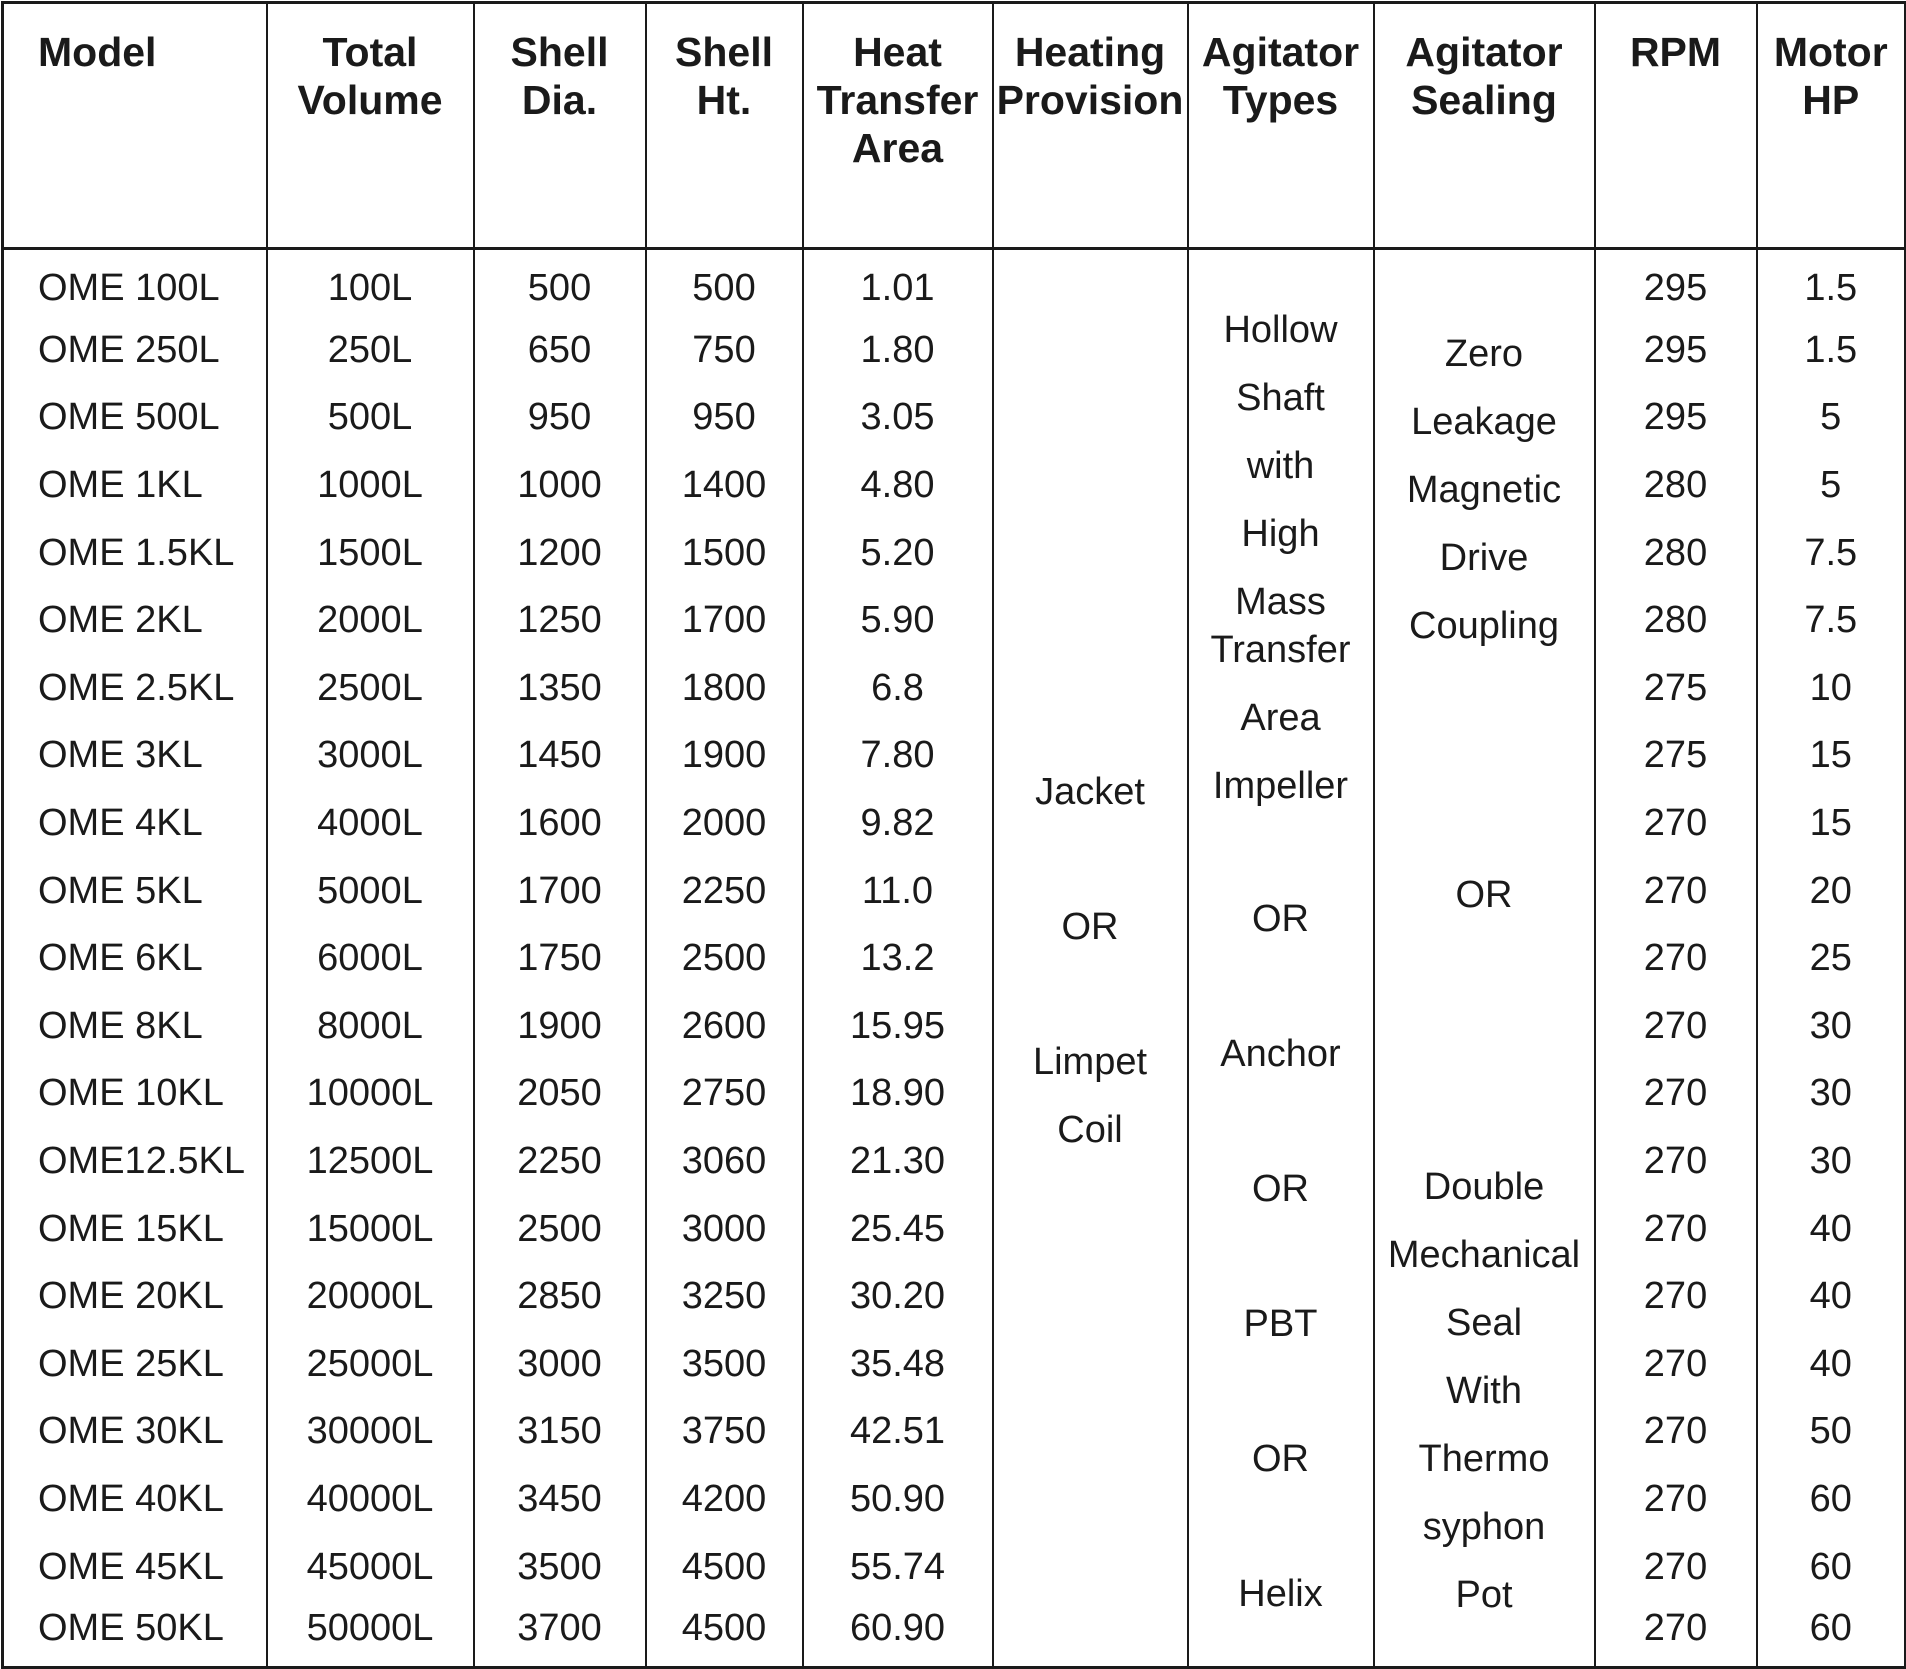 This screenshot has width=1906, height=1669. What do you see at coordinates (1830, 958) in the screenshot?
I see `cell-motor-hp: 25` at bounding box center [1830, 958].